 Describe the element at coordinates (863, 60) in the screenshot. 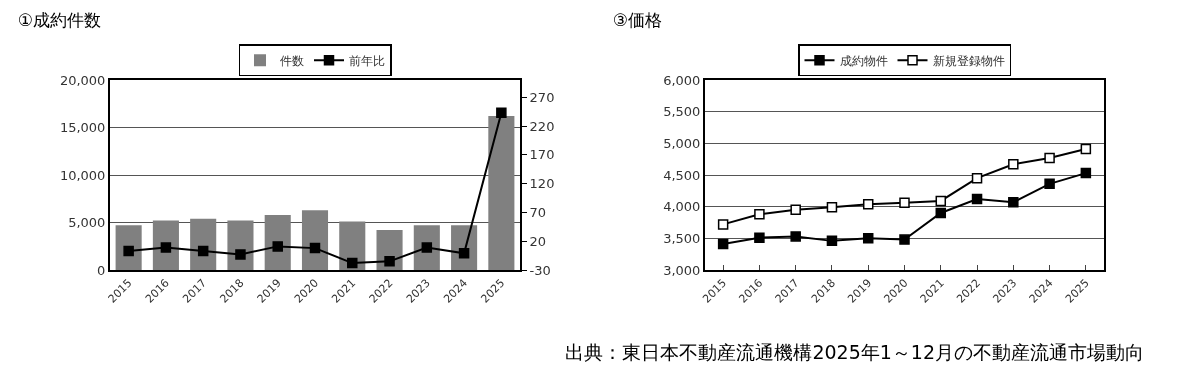

I see `legend-label: 成約物件` at that location.